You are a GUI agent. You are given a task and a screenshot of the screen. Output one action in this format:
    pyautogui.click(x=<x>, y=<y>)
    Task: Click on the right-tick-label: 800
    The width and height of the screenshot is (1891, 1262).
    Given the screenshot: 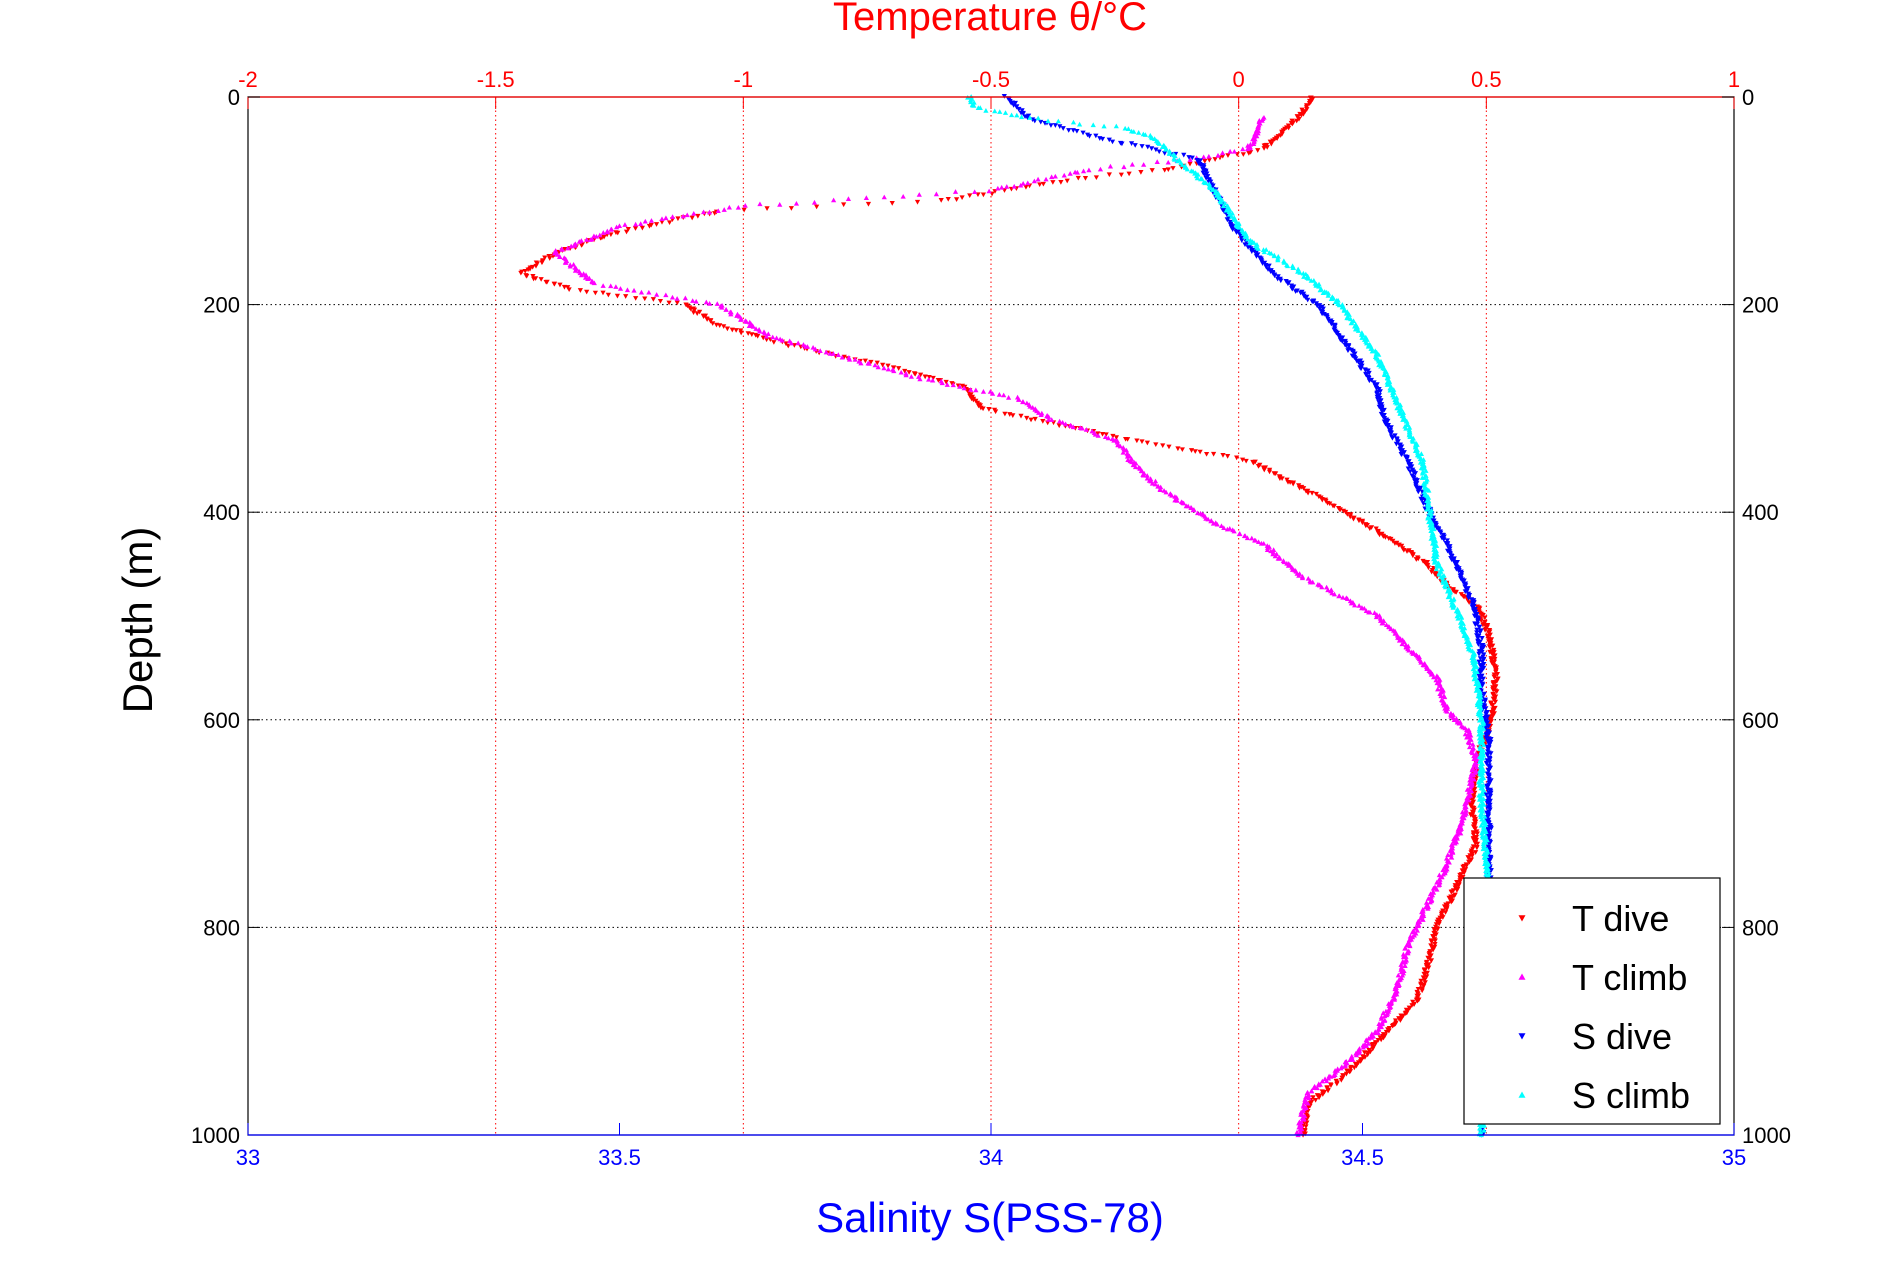 What is the action you would take?
    pyautogui.click(x=1760, y=927)
    